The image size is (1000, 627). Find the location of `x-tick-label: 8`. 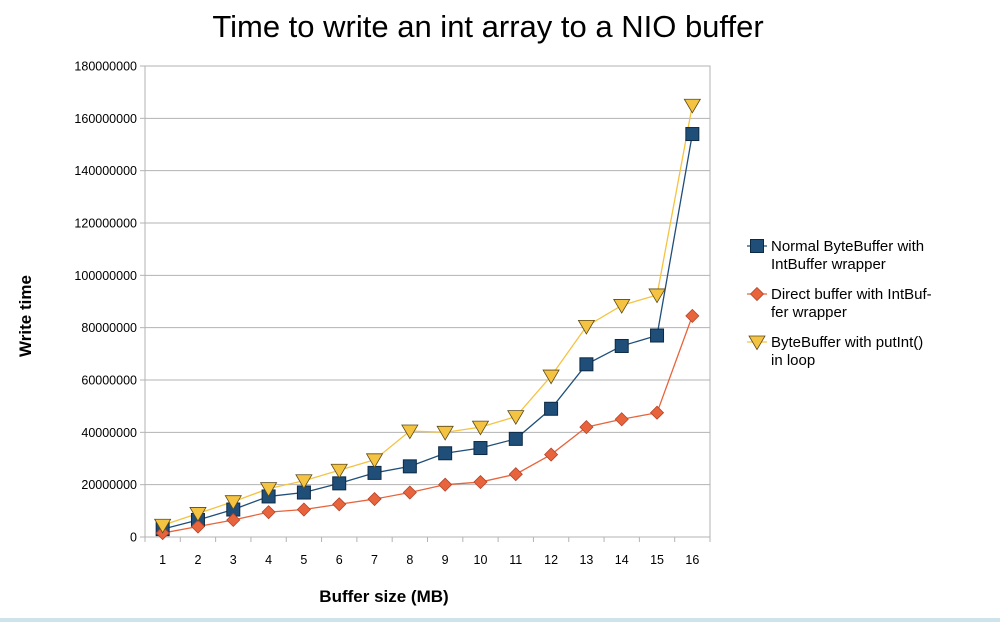

x-tick-label: 8 is located at coordinates (409, 560).